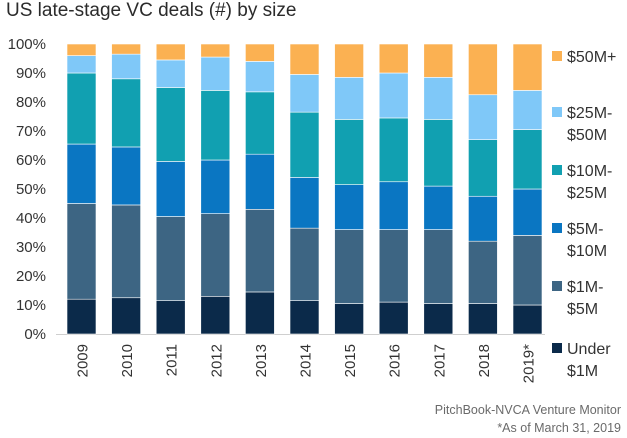 Image resolution: width=627 pixels, height=438 pixels. I want to click on chart-title: US late-stage VC deals (#) by size, so click(151, 10).